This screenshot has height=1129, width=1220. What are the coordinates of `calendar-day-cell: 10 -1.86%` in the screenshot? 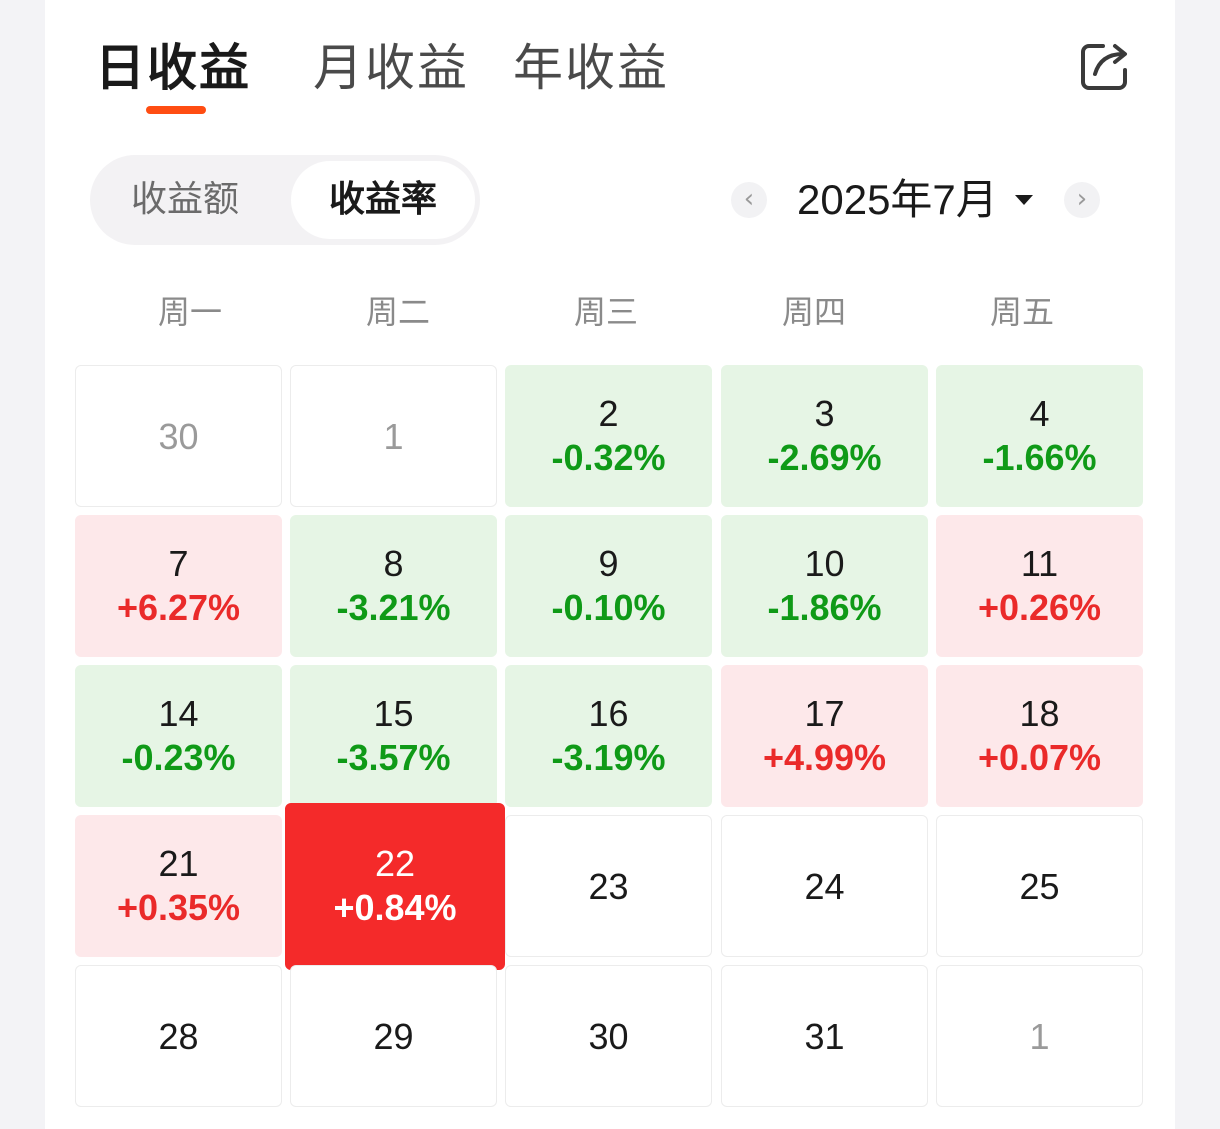 It's located at (824, 586).